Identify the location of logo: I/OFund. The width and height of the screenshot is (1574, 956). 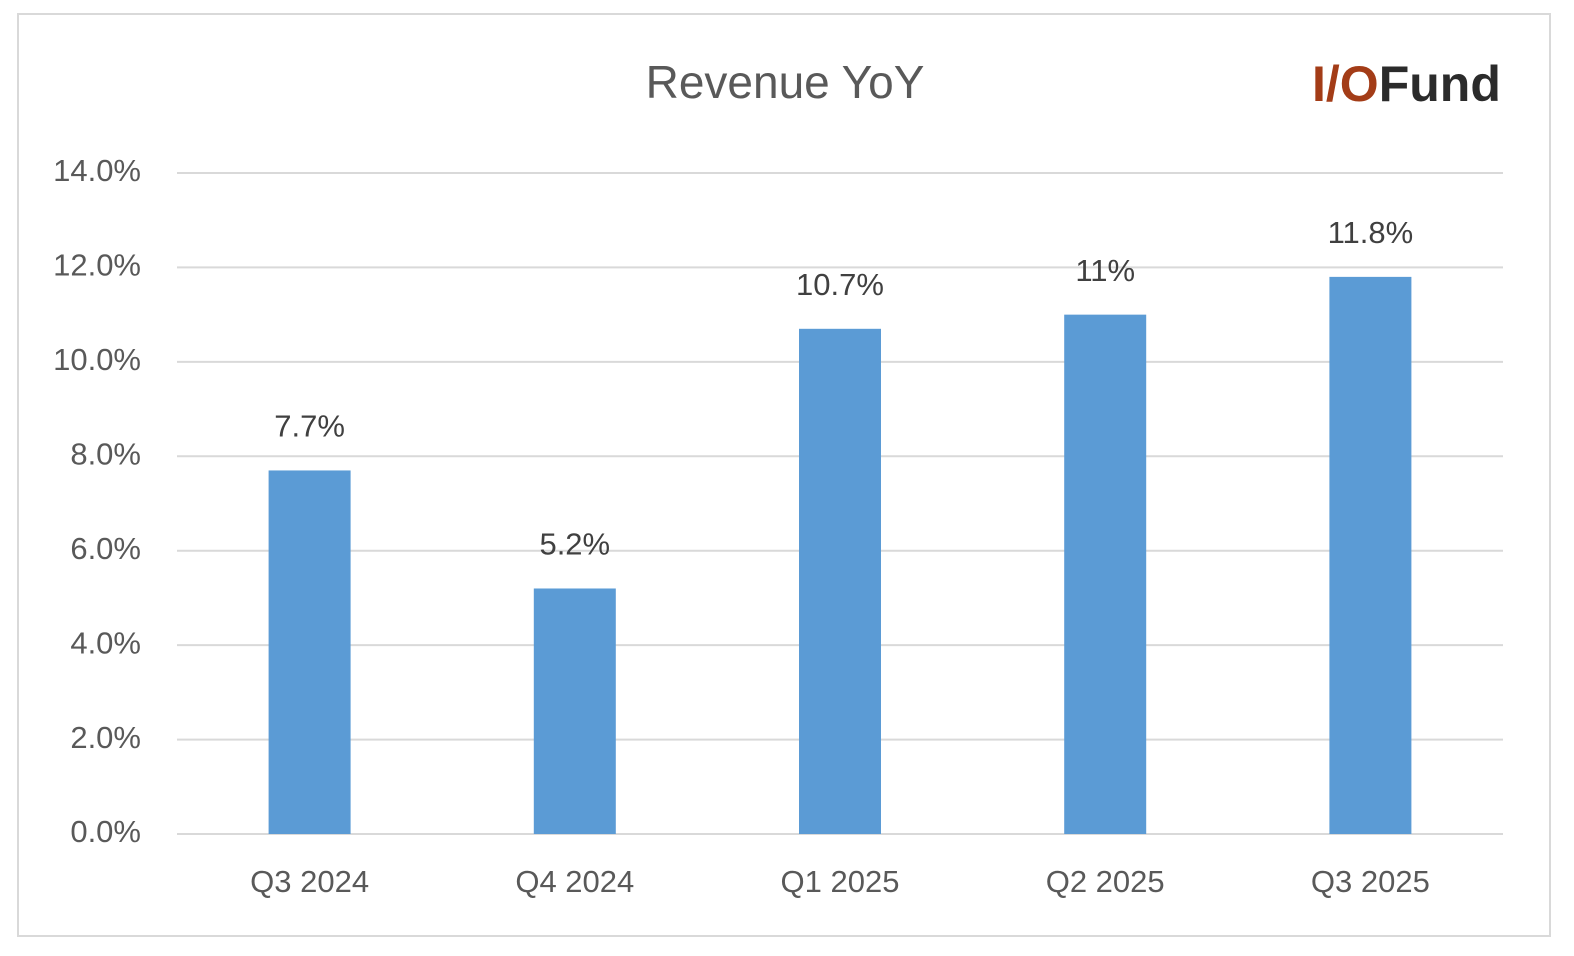
(1406, 84).